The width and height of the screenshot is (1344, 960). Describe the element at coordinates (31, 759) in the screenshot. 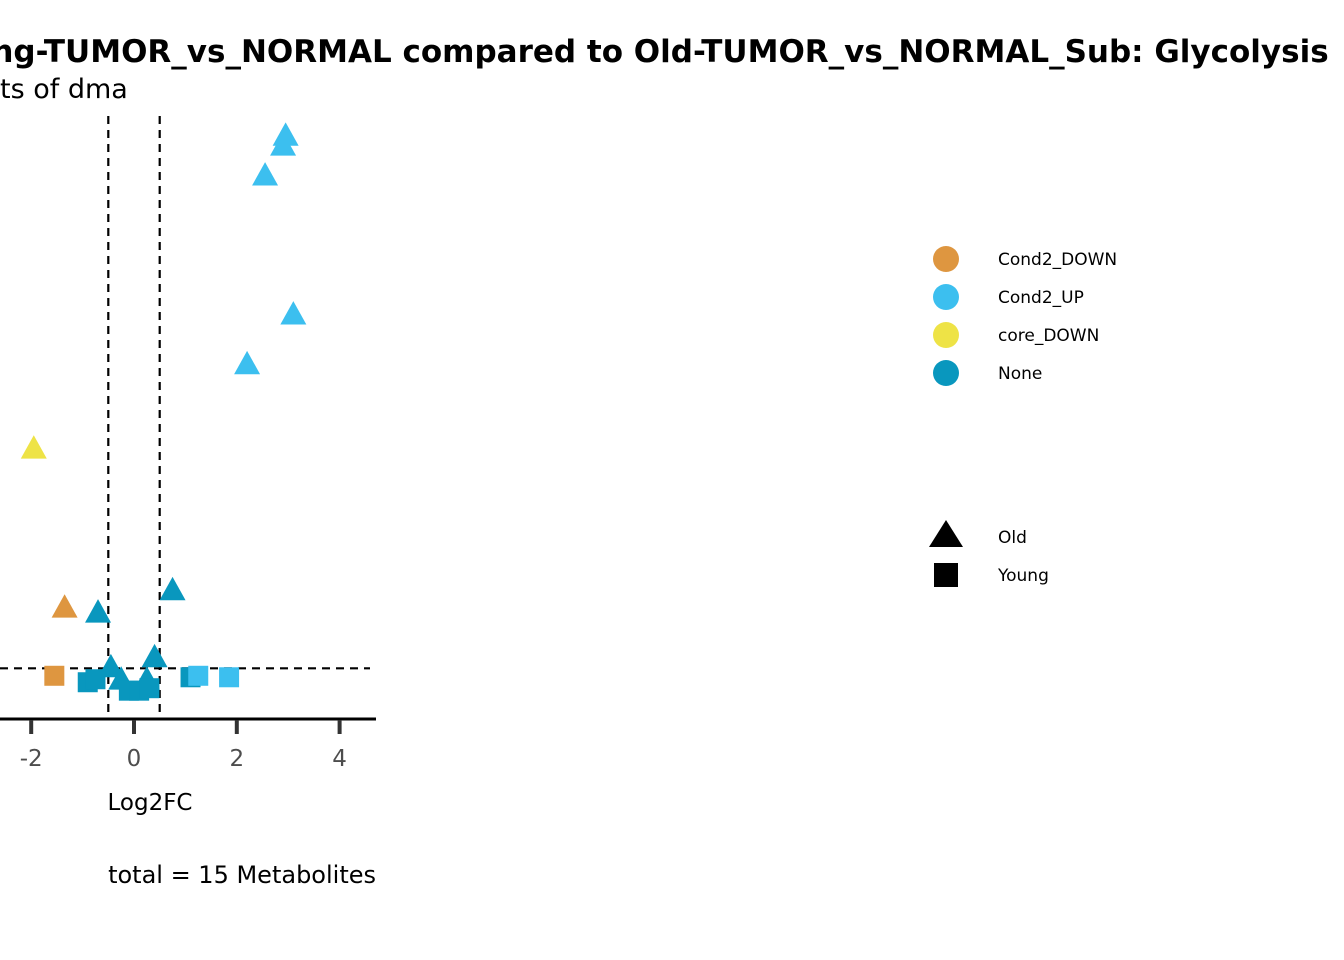

I see `x-tick-label-1: -2` at that location.